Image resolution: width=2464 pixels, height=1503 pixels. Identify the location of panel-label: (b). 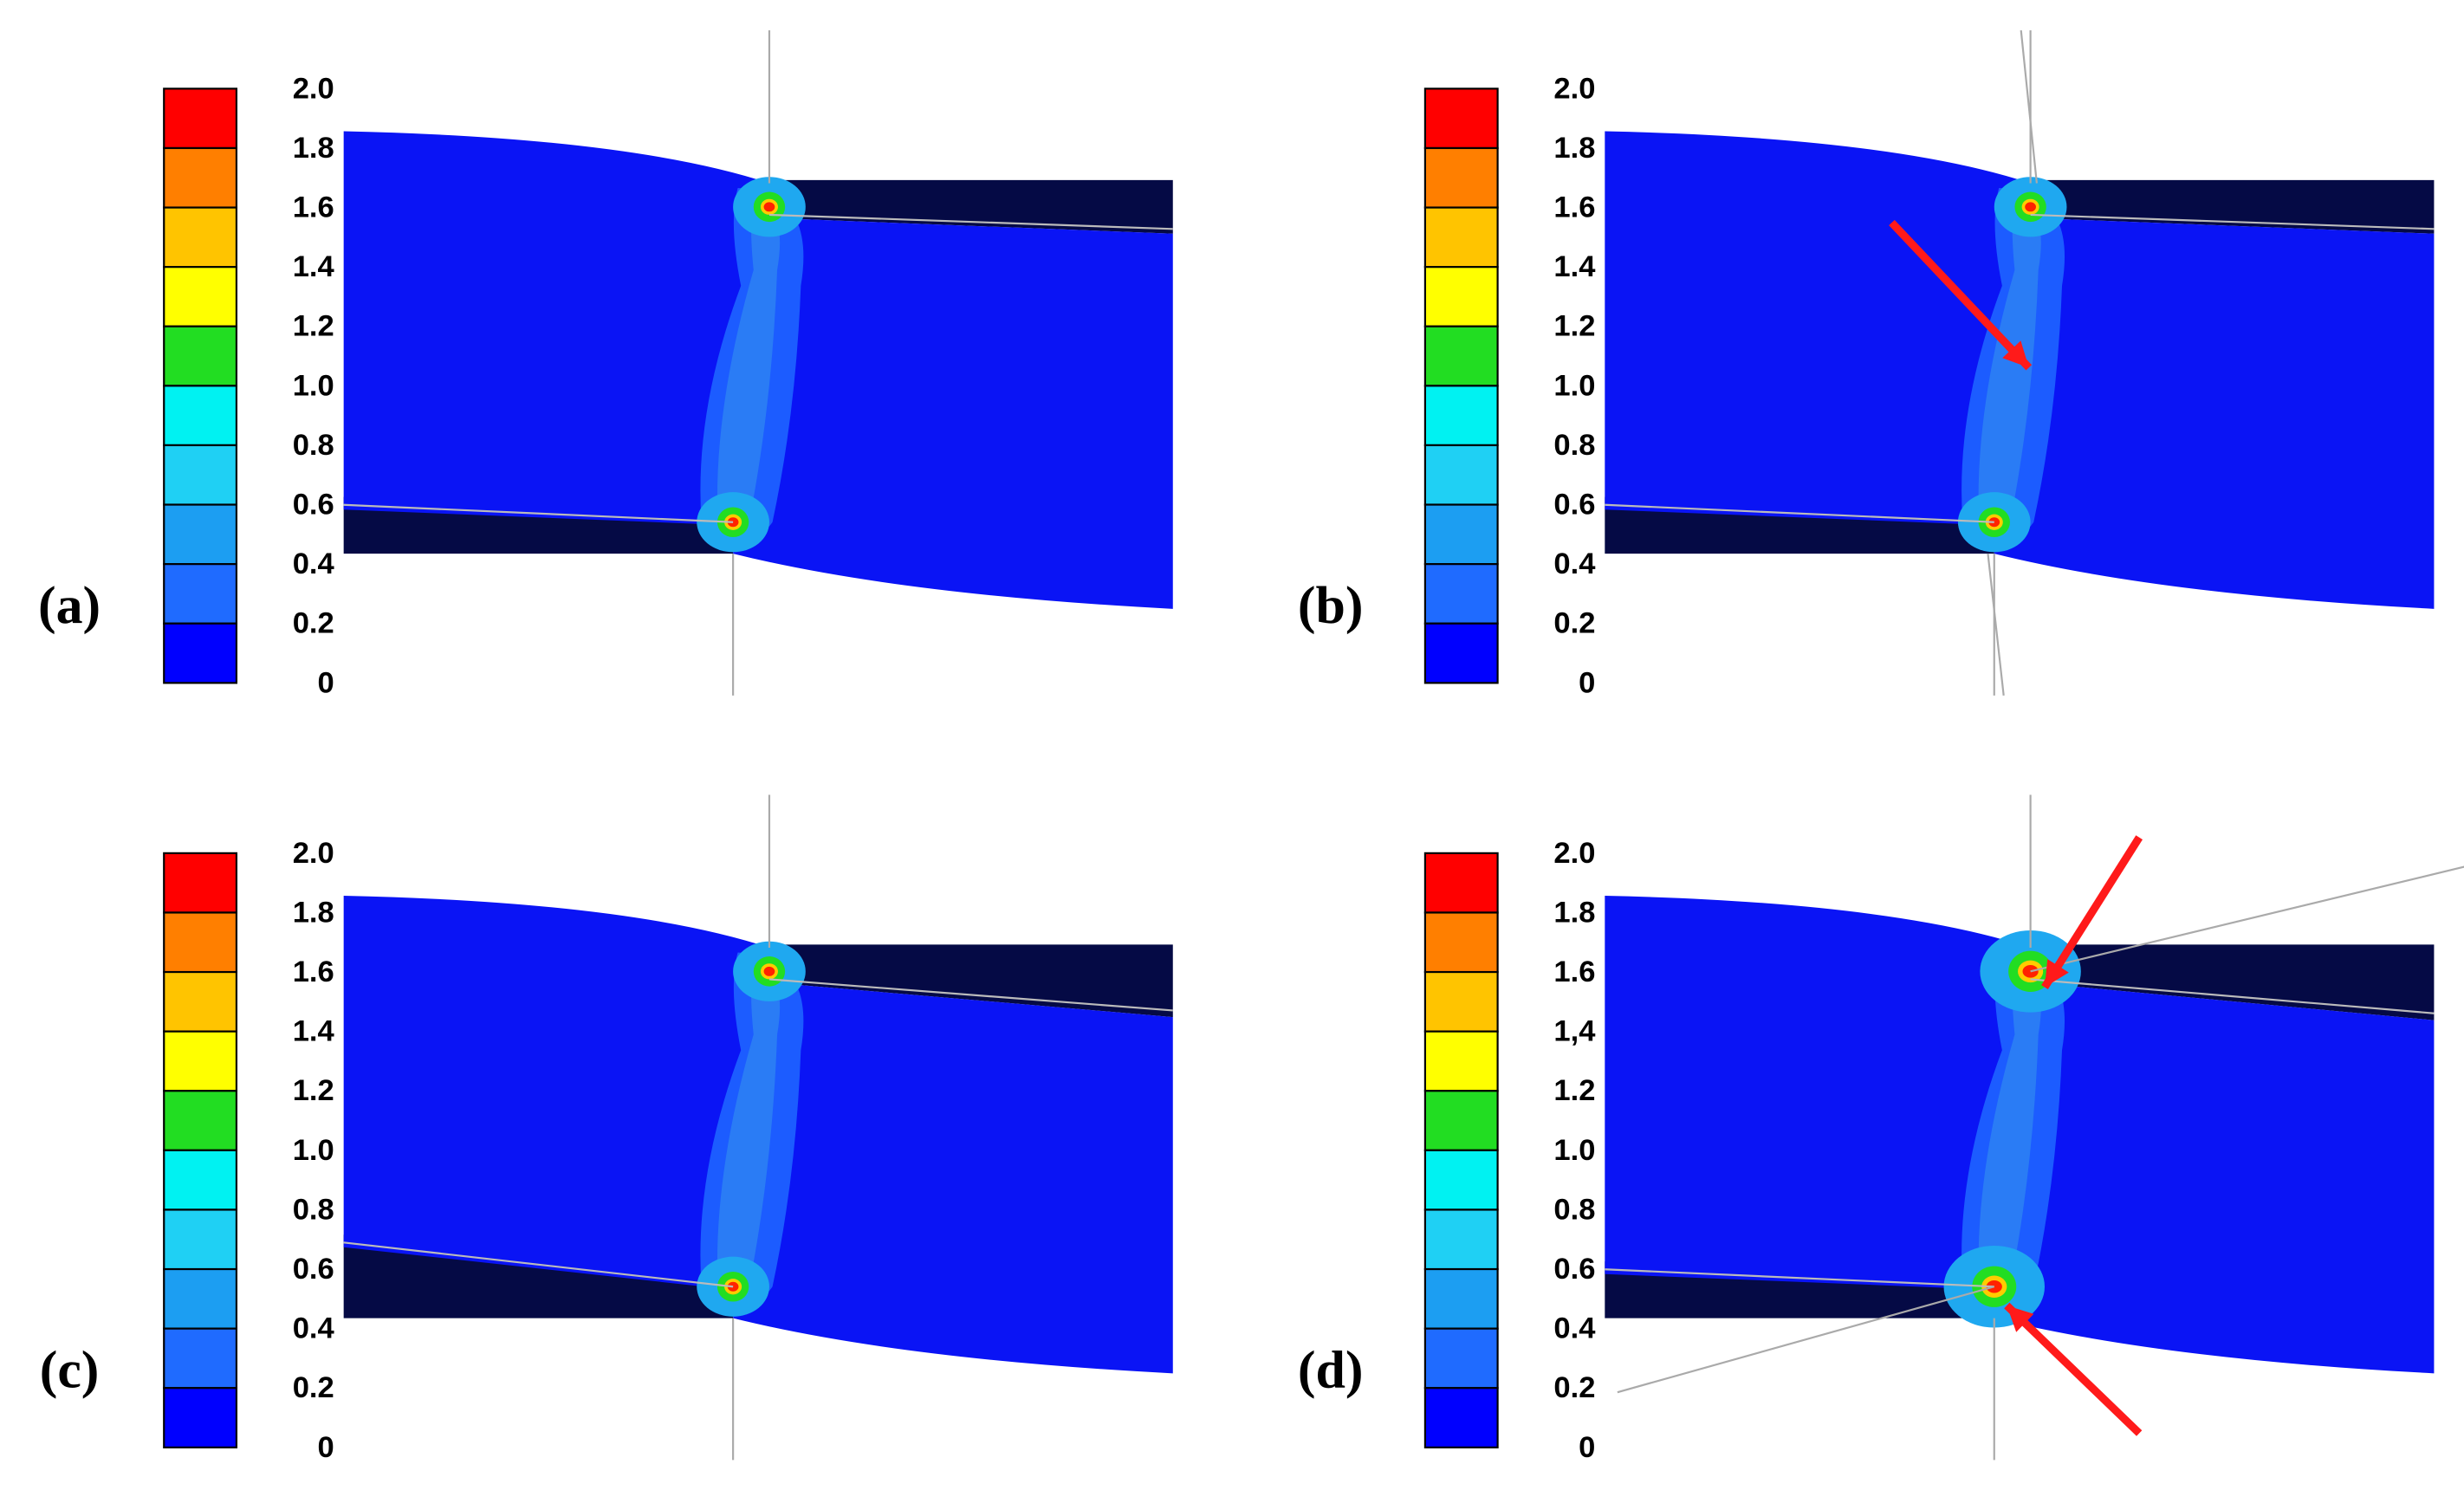
(1331, 605).